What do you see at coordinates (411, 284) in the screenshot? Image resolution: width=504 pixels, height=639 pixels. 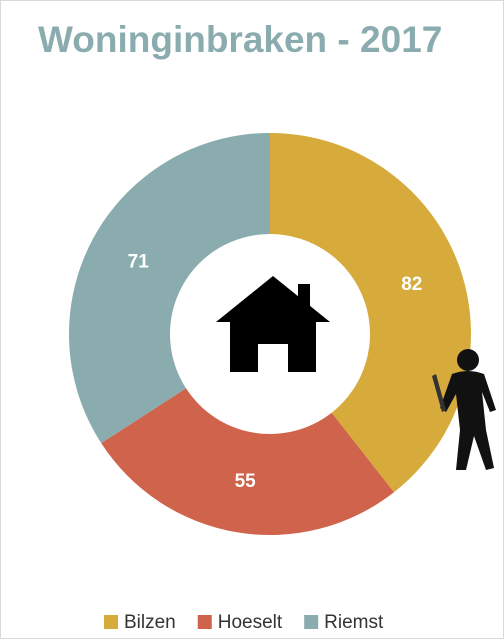 I see `data-label: 82` at bounding box center [411, 284].